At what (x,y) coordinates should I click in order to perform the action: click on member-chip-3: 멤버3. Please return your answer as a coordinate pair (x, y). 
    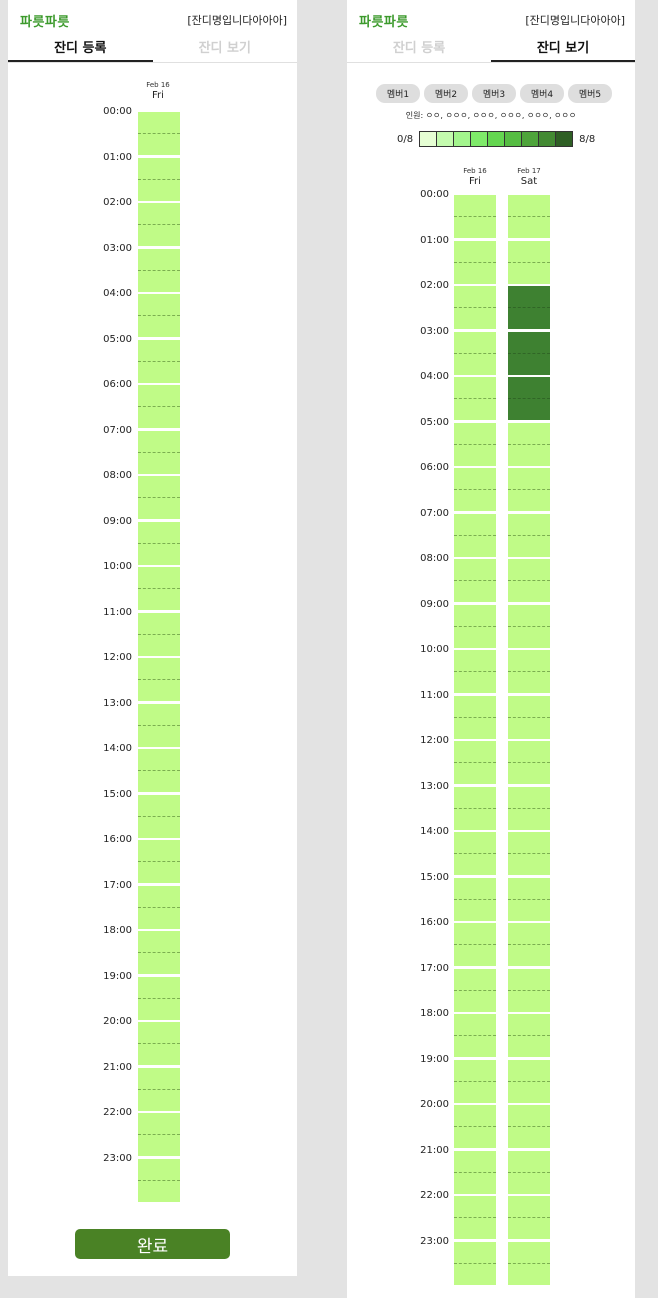
    Looking at the image, I should click on (494, 93).